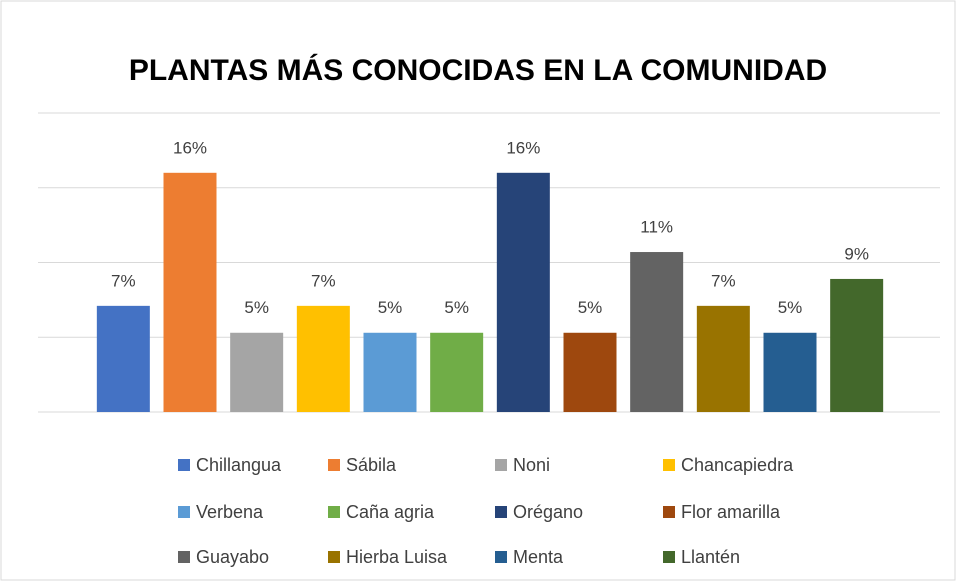 This screenshot has height=582, width=957. I want to click on legend-label: Hierba Luisa, so click(397, 557).